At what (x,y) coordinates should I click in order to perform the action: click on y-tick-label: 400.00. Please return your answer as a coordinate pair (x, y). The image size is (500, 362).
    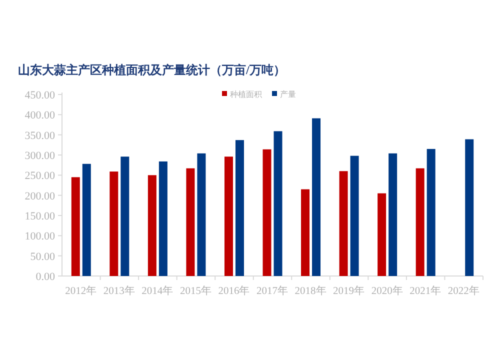
    Looking at the image, I should click on (40, 116).